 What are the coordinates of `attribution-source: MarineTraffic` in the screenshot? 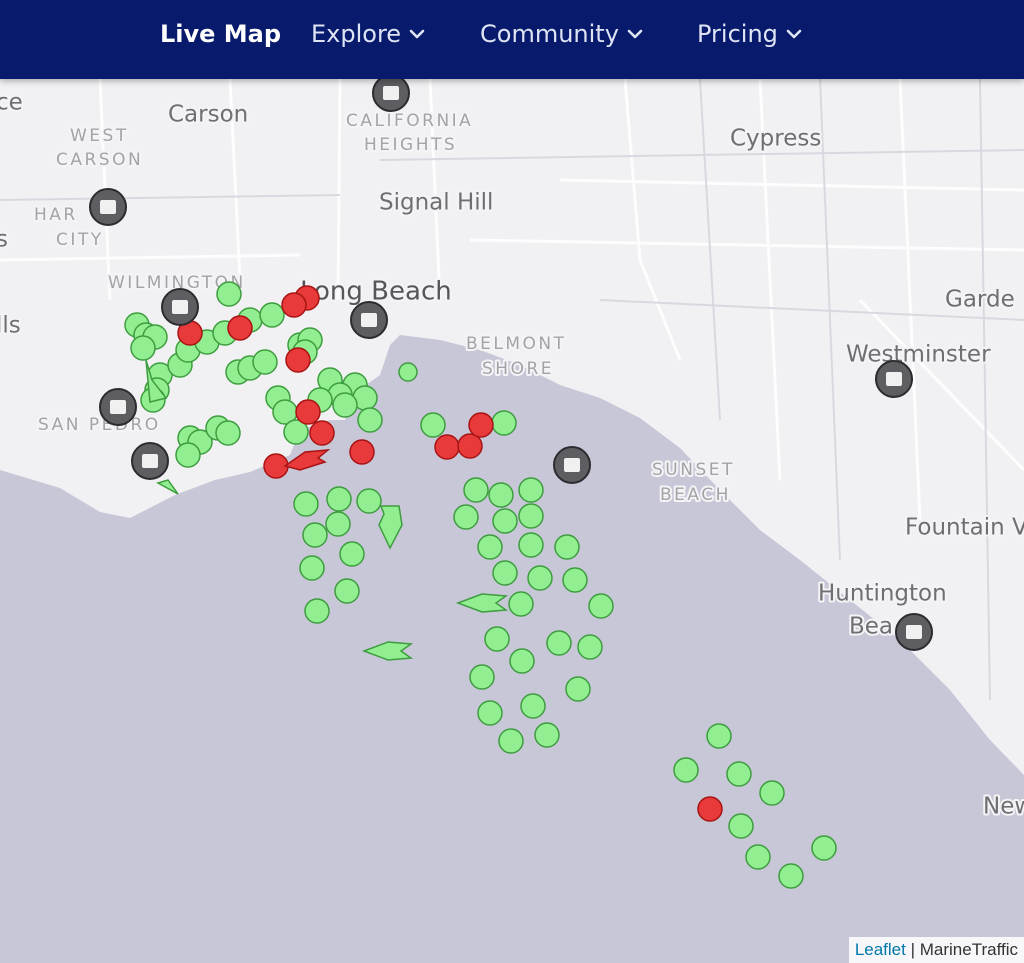 It's located at (968, 949).